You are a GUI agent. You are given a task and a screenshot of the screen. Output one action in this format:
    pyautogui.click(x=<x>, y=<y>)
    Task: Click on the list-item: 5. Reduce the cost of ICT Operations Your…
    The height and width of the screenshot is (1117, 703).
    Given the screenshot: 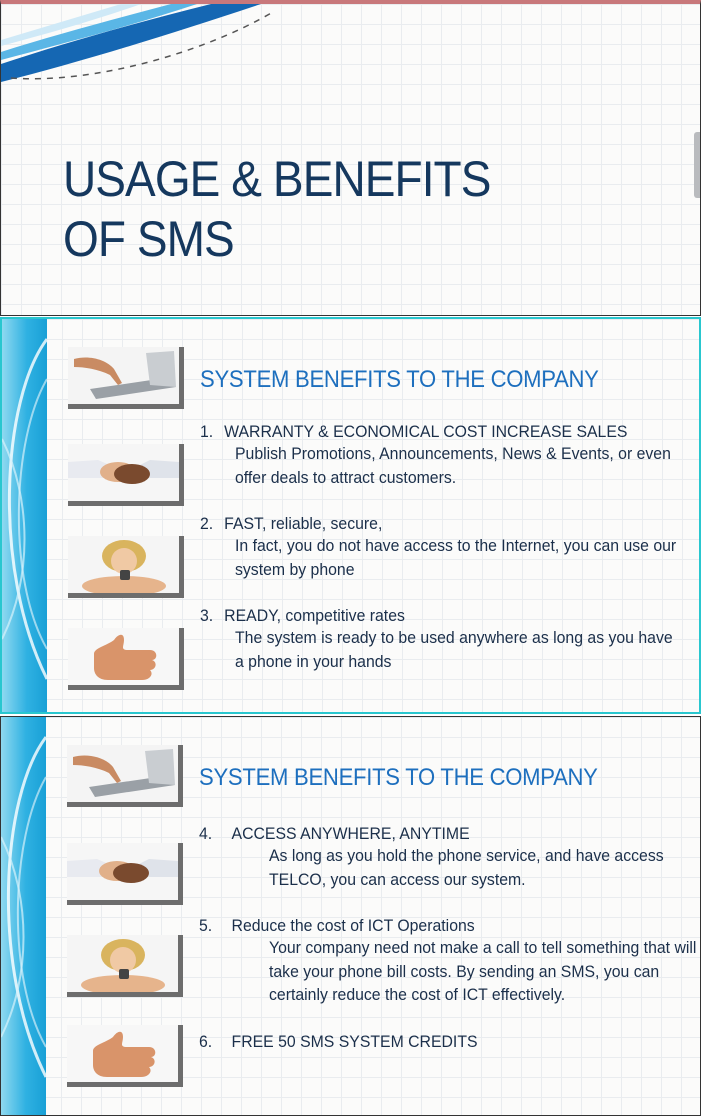 What is the action you would take?
    pyautogui.click(x=447, y=961)
    